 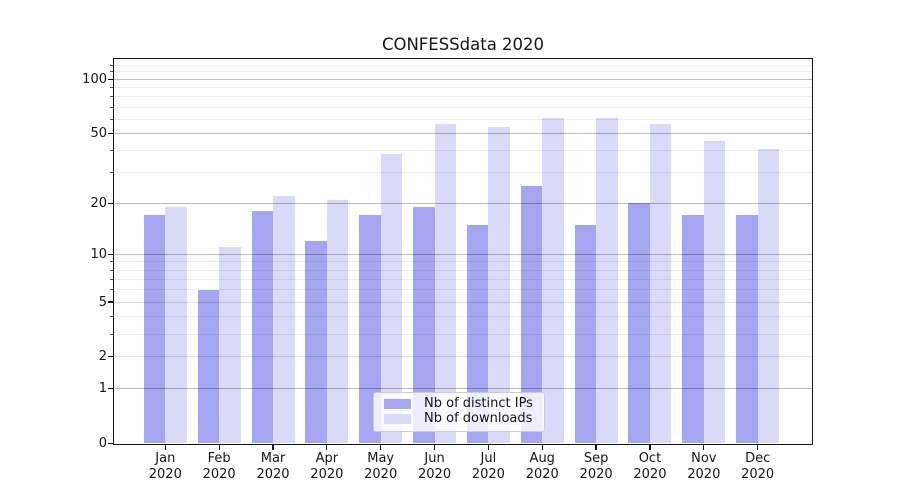 I want to click on bar-distinct-ips-aug, so click(x=531, y=315).